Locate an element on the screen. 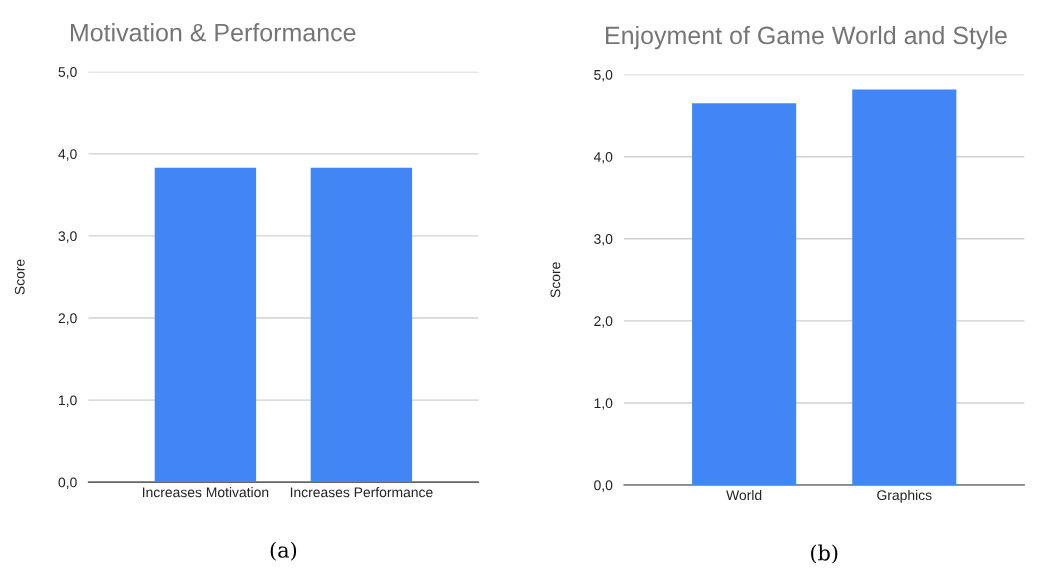  x-tick-label: Graphics is located at coordinates (904, 496).